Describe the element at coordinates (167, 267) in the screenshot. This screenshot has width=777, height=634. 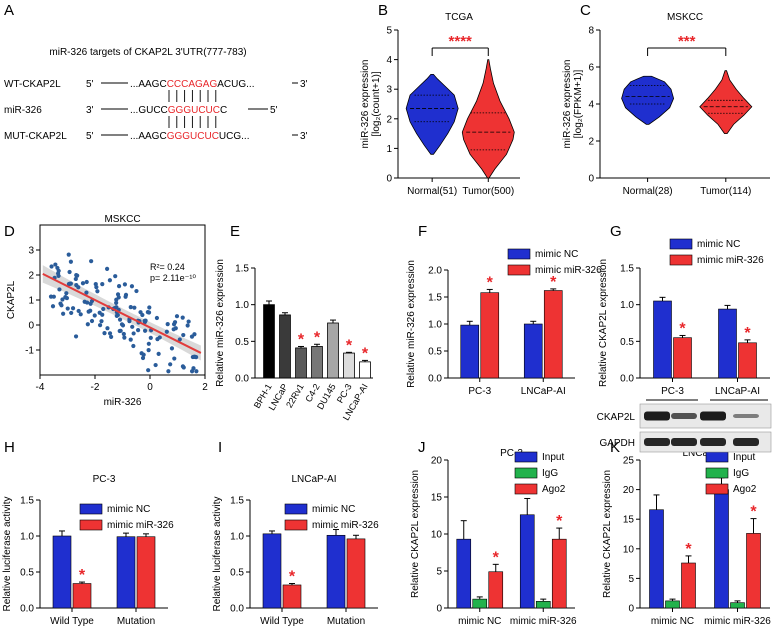
I see `d-r2-annotation: R²= 0.24` at that location.